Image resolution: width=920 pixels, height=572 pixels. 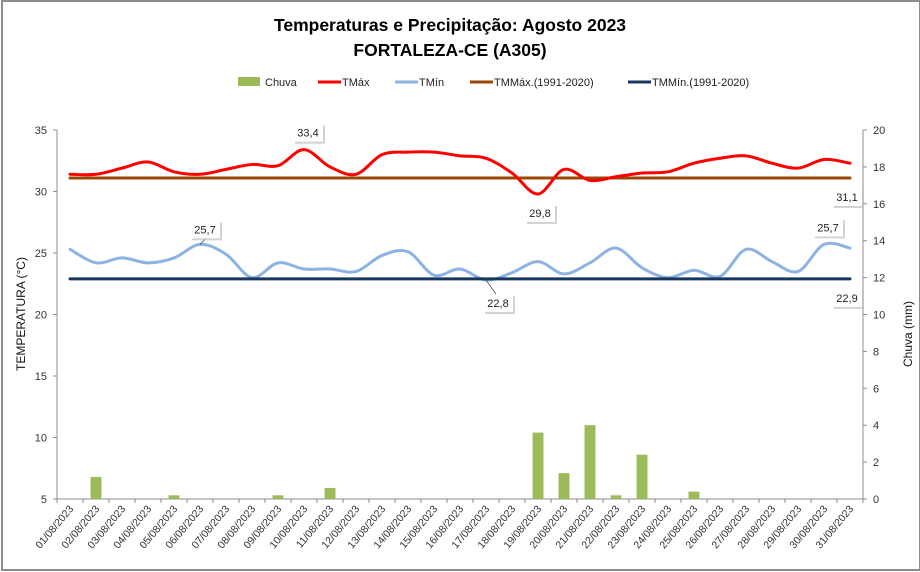 What do you see at coordinates (281, 83) in the screenshot?
I see `legend-label-chuva: Chuva` at bounding box center [281, 83].